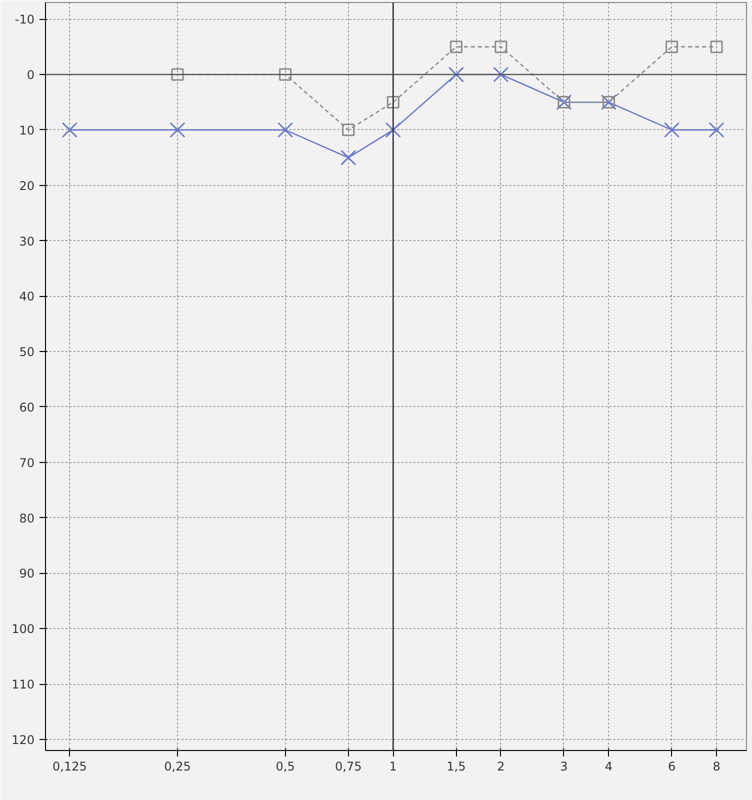 The height and width of the screenshot is (800, 752). I want to click on y-tick-label: 120, so click(23, 739).